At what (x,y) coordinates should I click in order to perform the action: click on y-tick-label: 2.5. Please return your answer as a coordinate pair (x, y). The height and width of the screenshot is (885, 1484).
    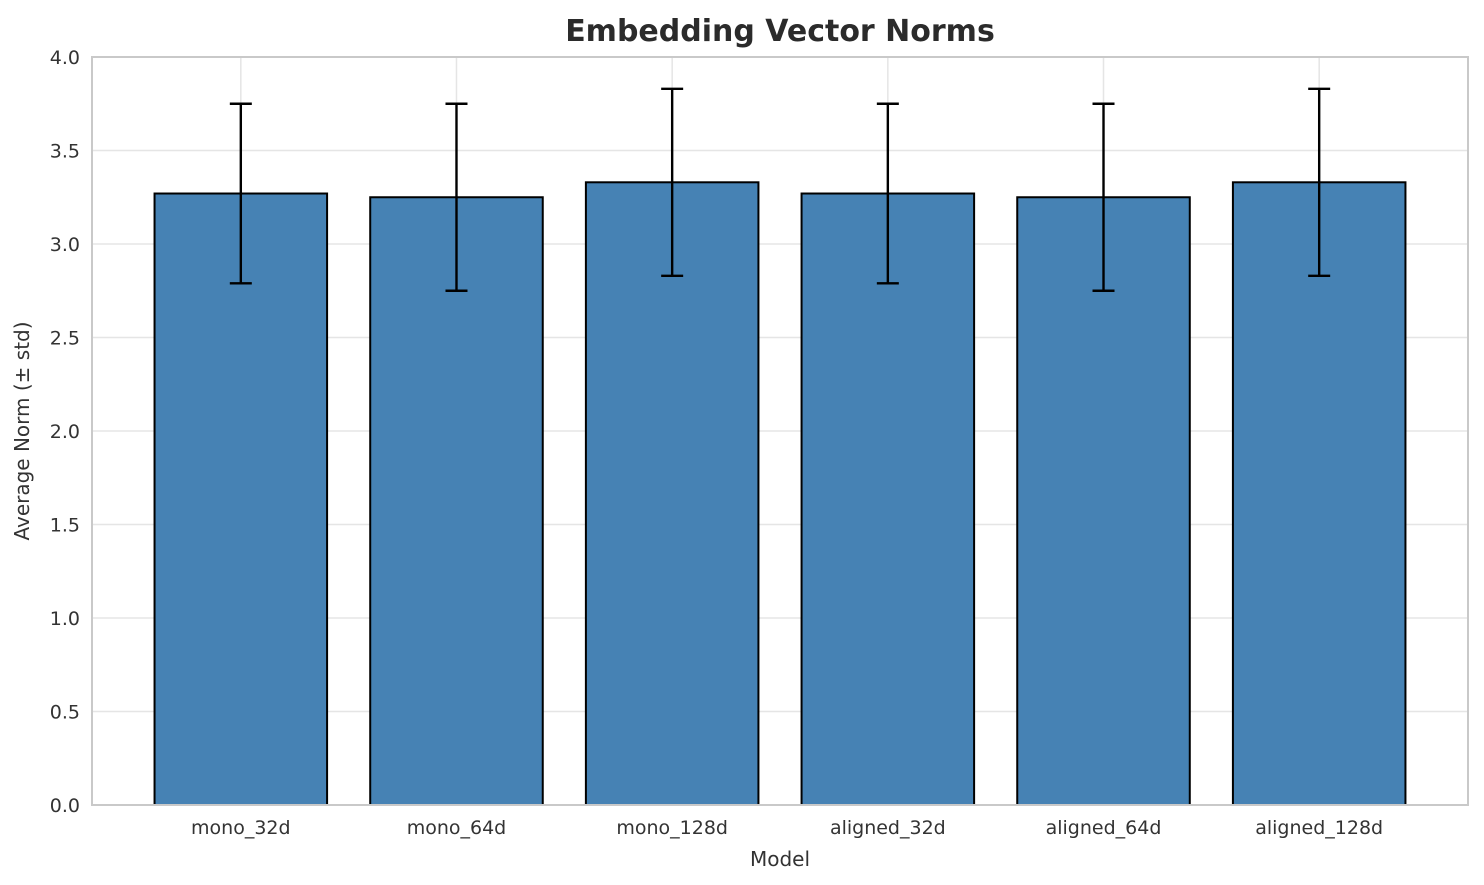
    Looking at the image, I should click on (65, 339).